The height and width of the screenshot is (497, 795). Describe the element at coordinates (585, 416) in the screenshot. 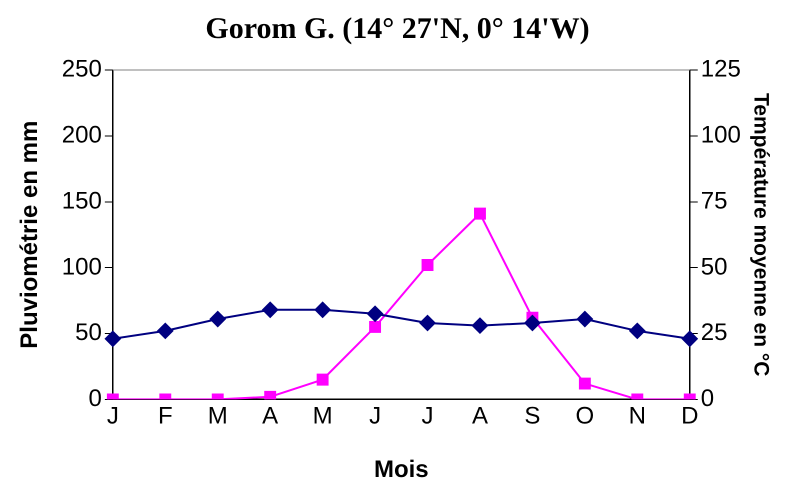

I see `x-tick-label: O` at that location.